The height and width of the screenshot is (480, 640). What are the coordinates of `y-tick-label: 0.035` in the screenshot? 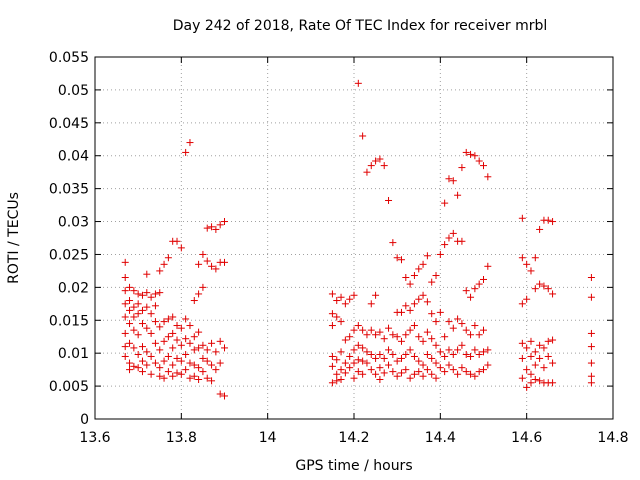 It's located at (69, 190).